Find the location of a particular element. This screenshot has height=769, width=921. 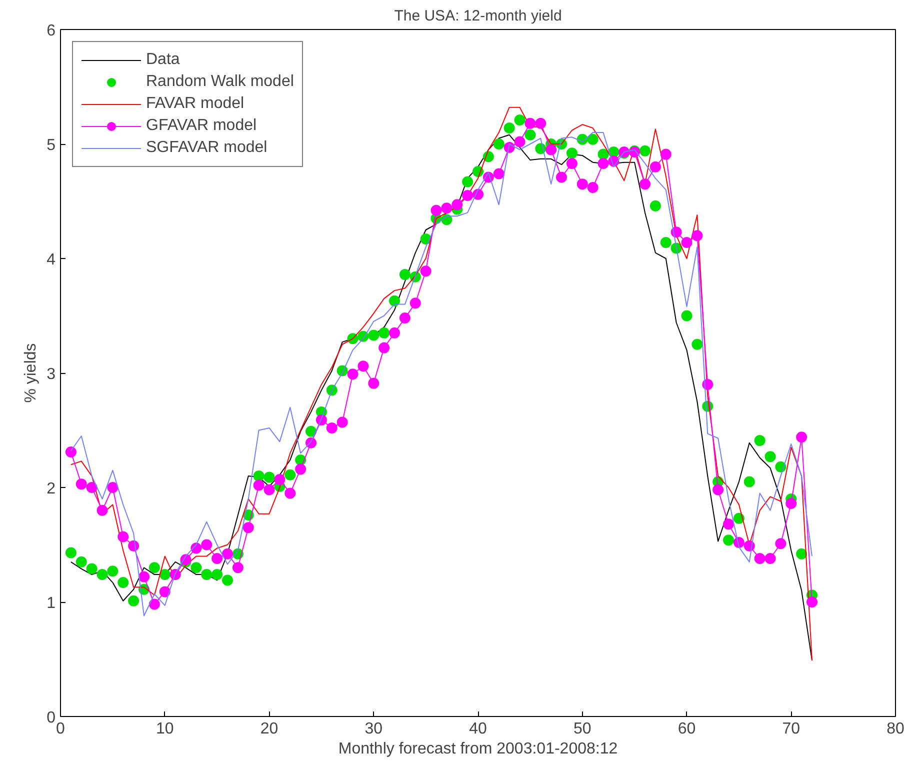

x-tick-label: 30 is located at coordinates (373, 729).